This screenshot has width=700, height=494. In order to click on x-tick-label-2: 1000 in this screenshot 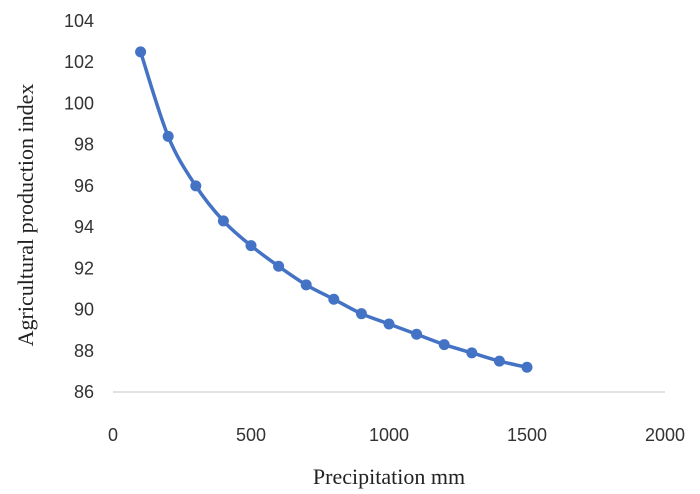, I will do `click(389, 435)`.